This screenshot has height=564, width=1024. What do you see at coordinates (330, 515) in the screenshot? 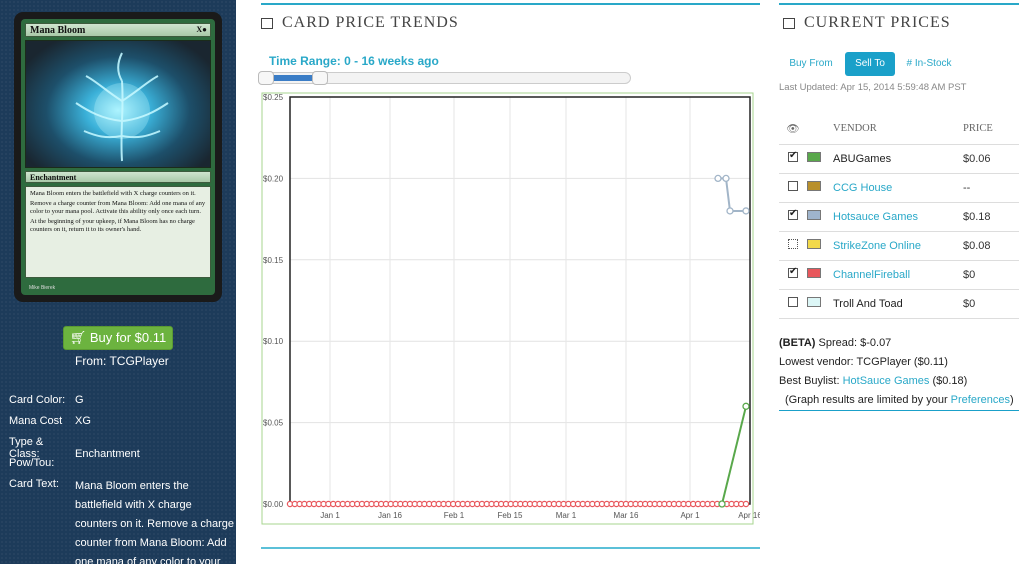
I see `x-tick-label: Jan 1` at bounding box center [330, 515].